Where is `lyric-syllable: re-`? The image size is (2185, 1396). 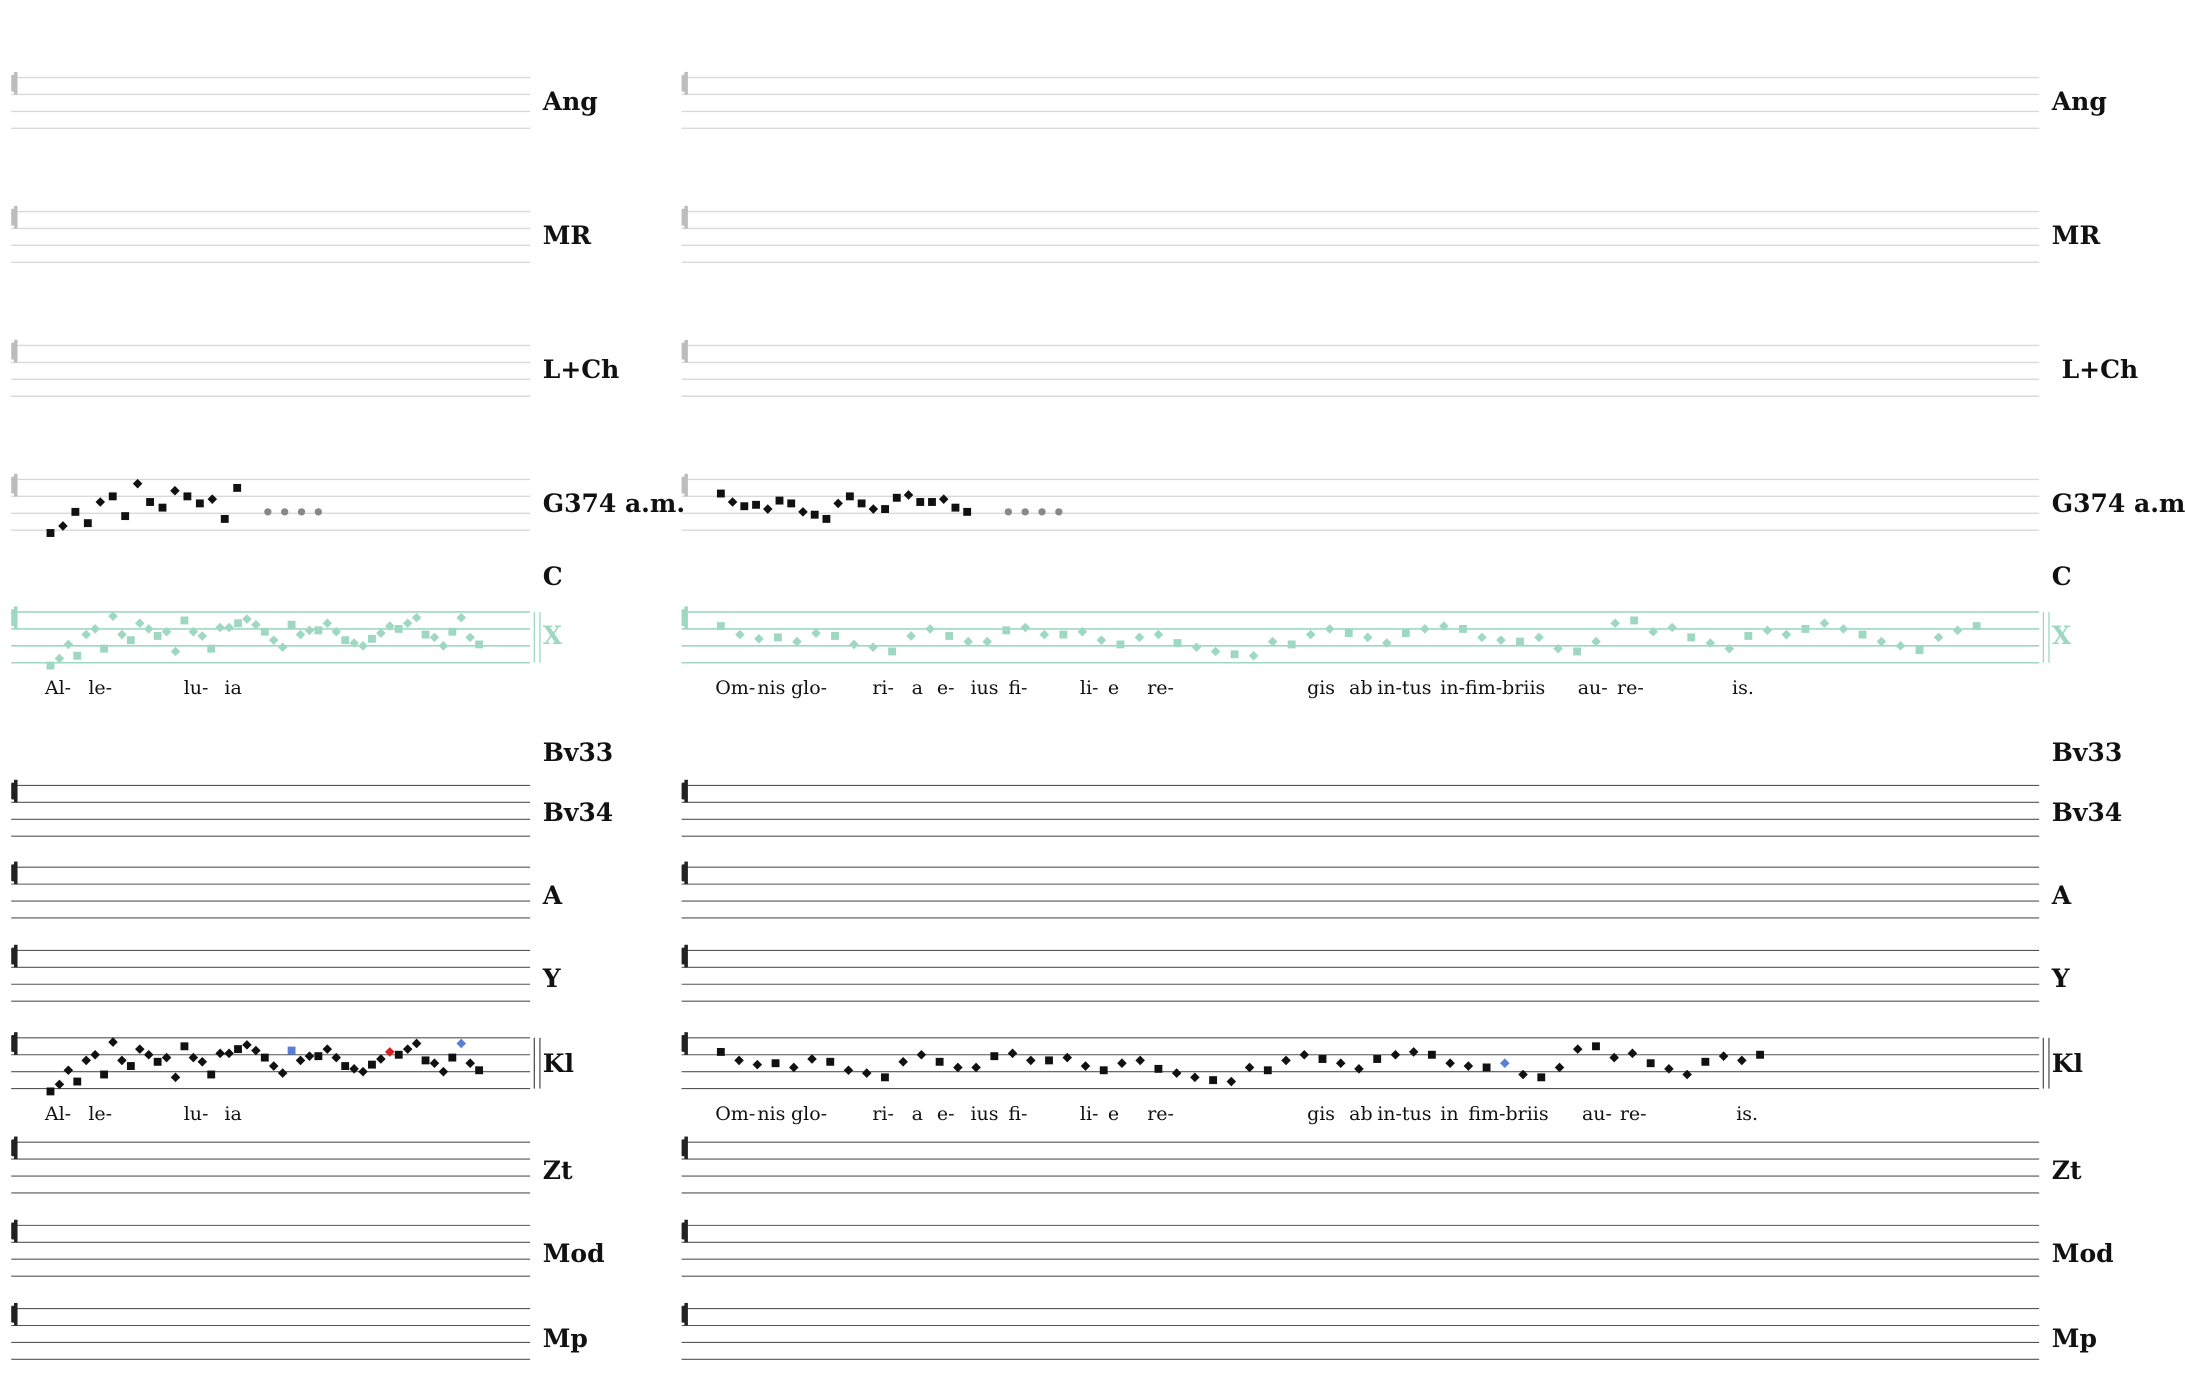
lyric-syllable: re- is located at coordinates (1160, 1113).